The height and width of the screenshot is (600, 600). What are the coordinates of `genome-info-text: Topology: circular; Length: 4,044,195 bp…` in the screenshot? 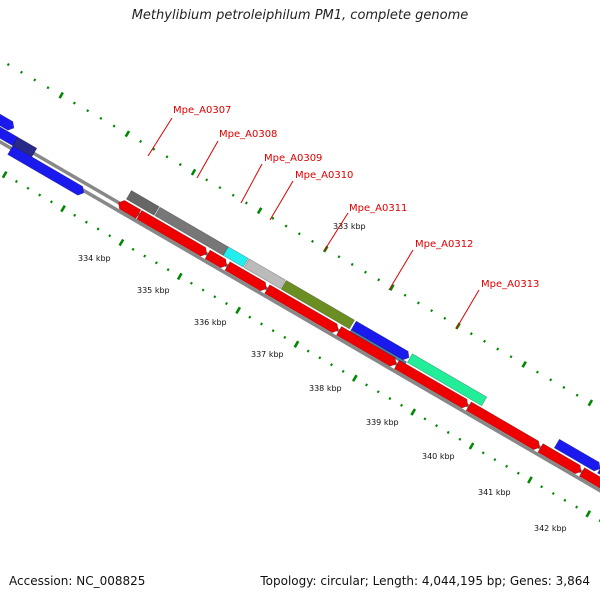 It's located at (425, 581).